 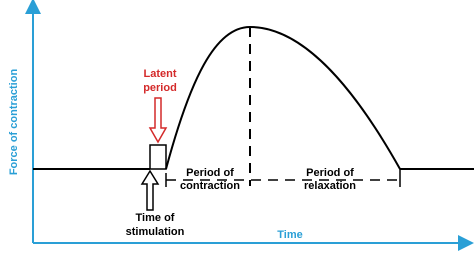 What do you see at coordinates (14, 122) in the screenshot?
I see `y-axis-label: Force of contraction` at bounding box center [14, 122].